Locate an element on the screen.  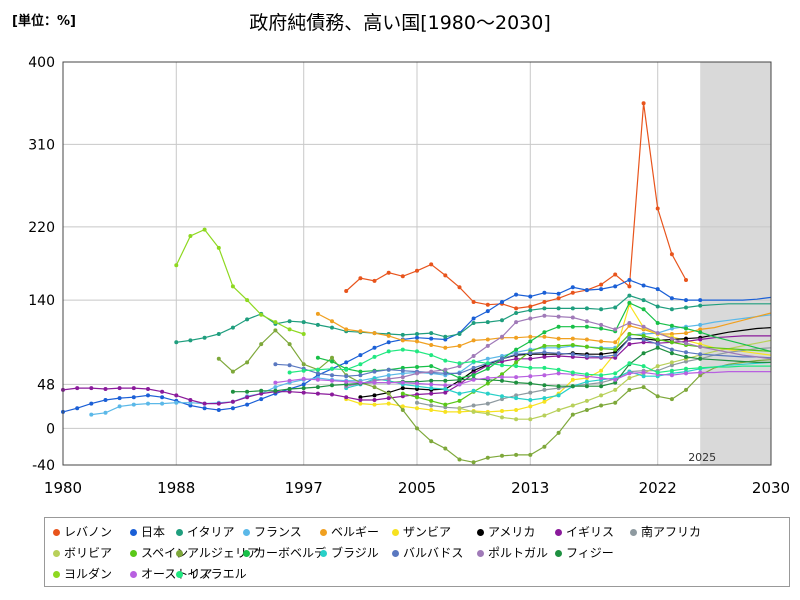
legend-label: スペイン is located at coordinates (165, 553).